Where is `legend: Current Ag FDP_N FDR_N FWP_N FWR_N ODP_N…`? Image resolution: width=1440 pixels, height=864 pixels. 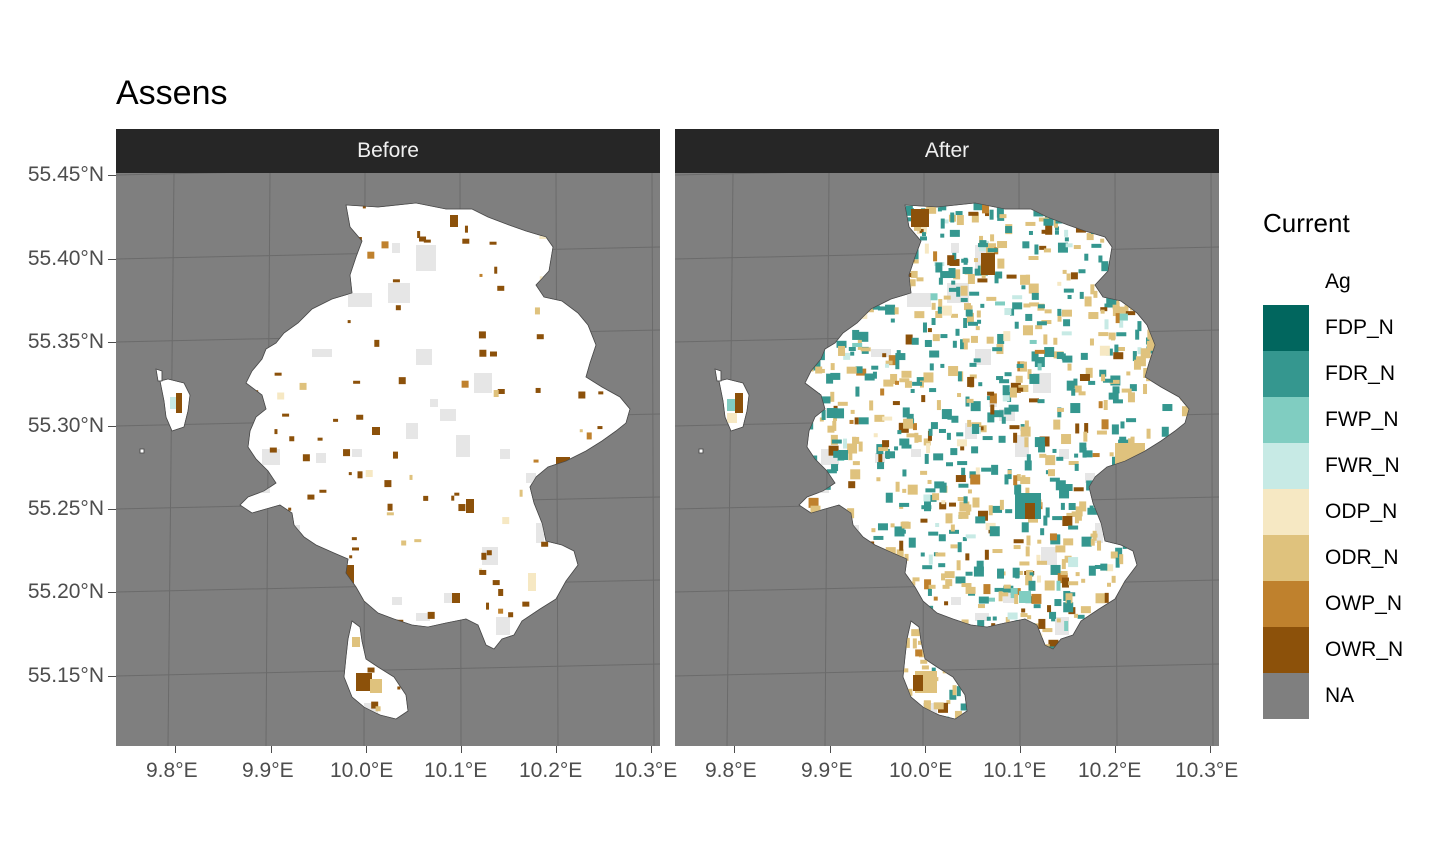
legend: Current Ag FDP_N FDR_N FWP_N FWR_N ODP_N… is located at coordinates (1333, 463).